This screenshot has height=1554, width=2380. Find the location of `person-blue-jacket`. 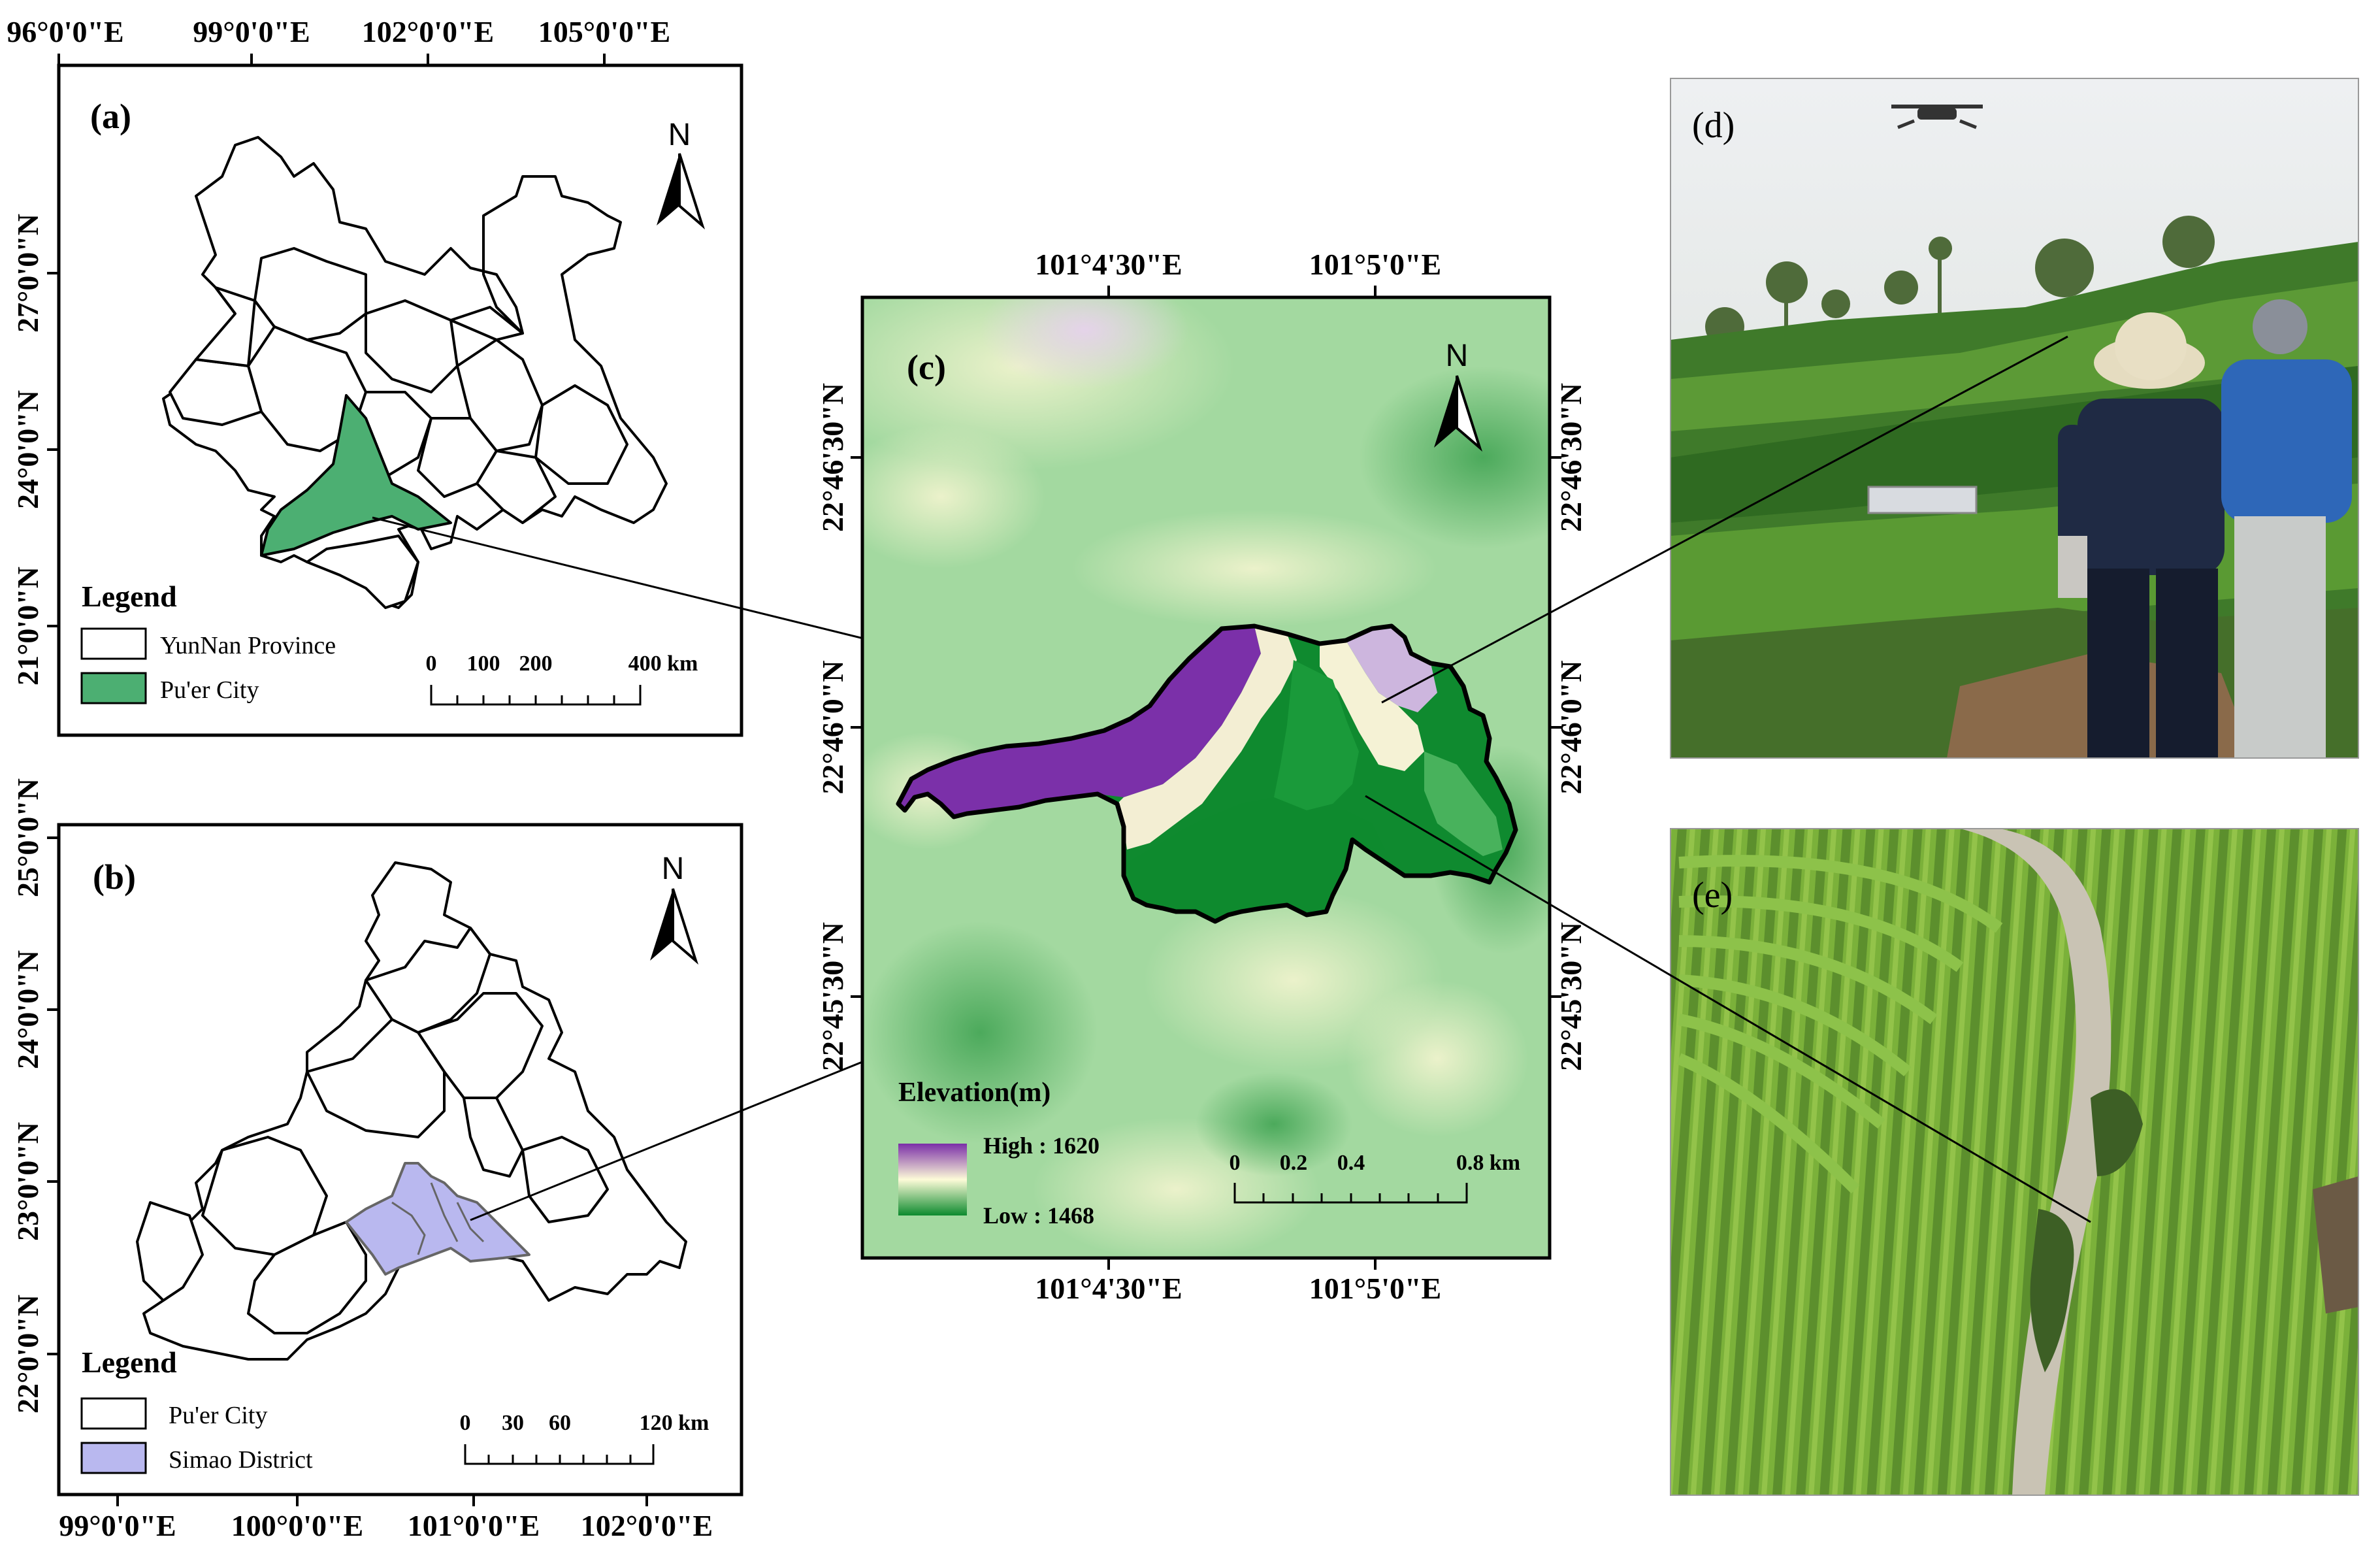

person-blue-jacket is located at coordinates (2286, 528).